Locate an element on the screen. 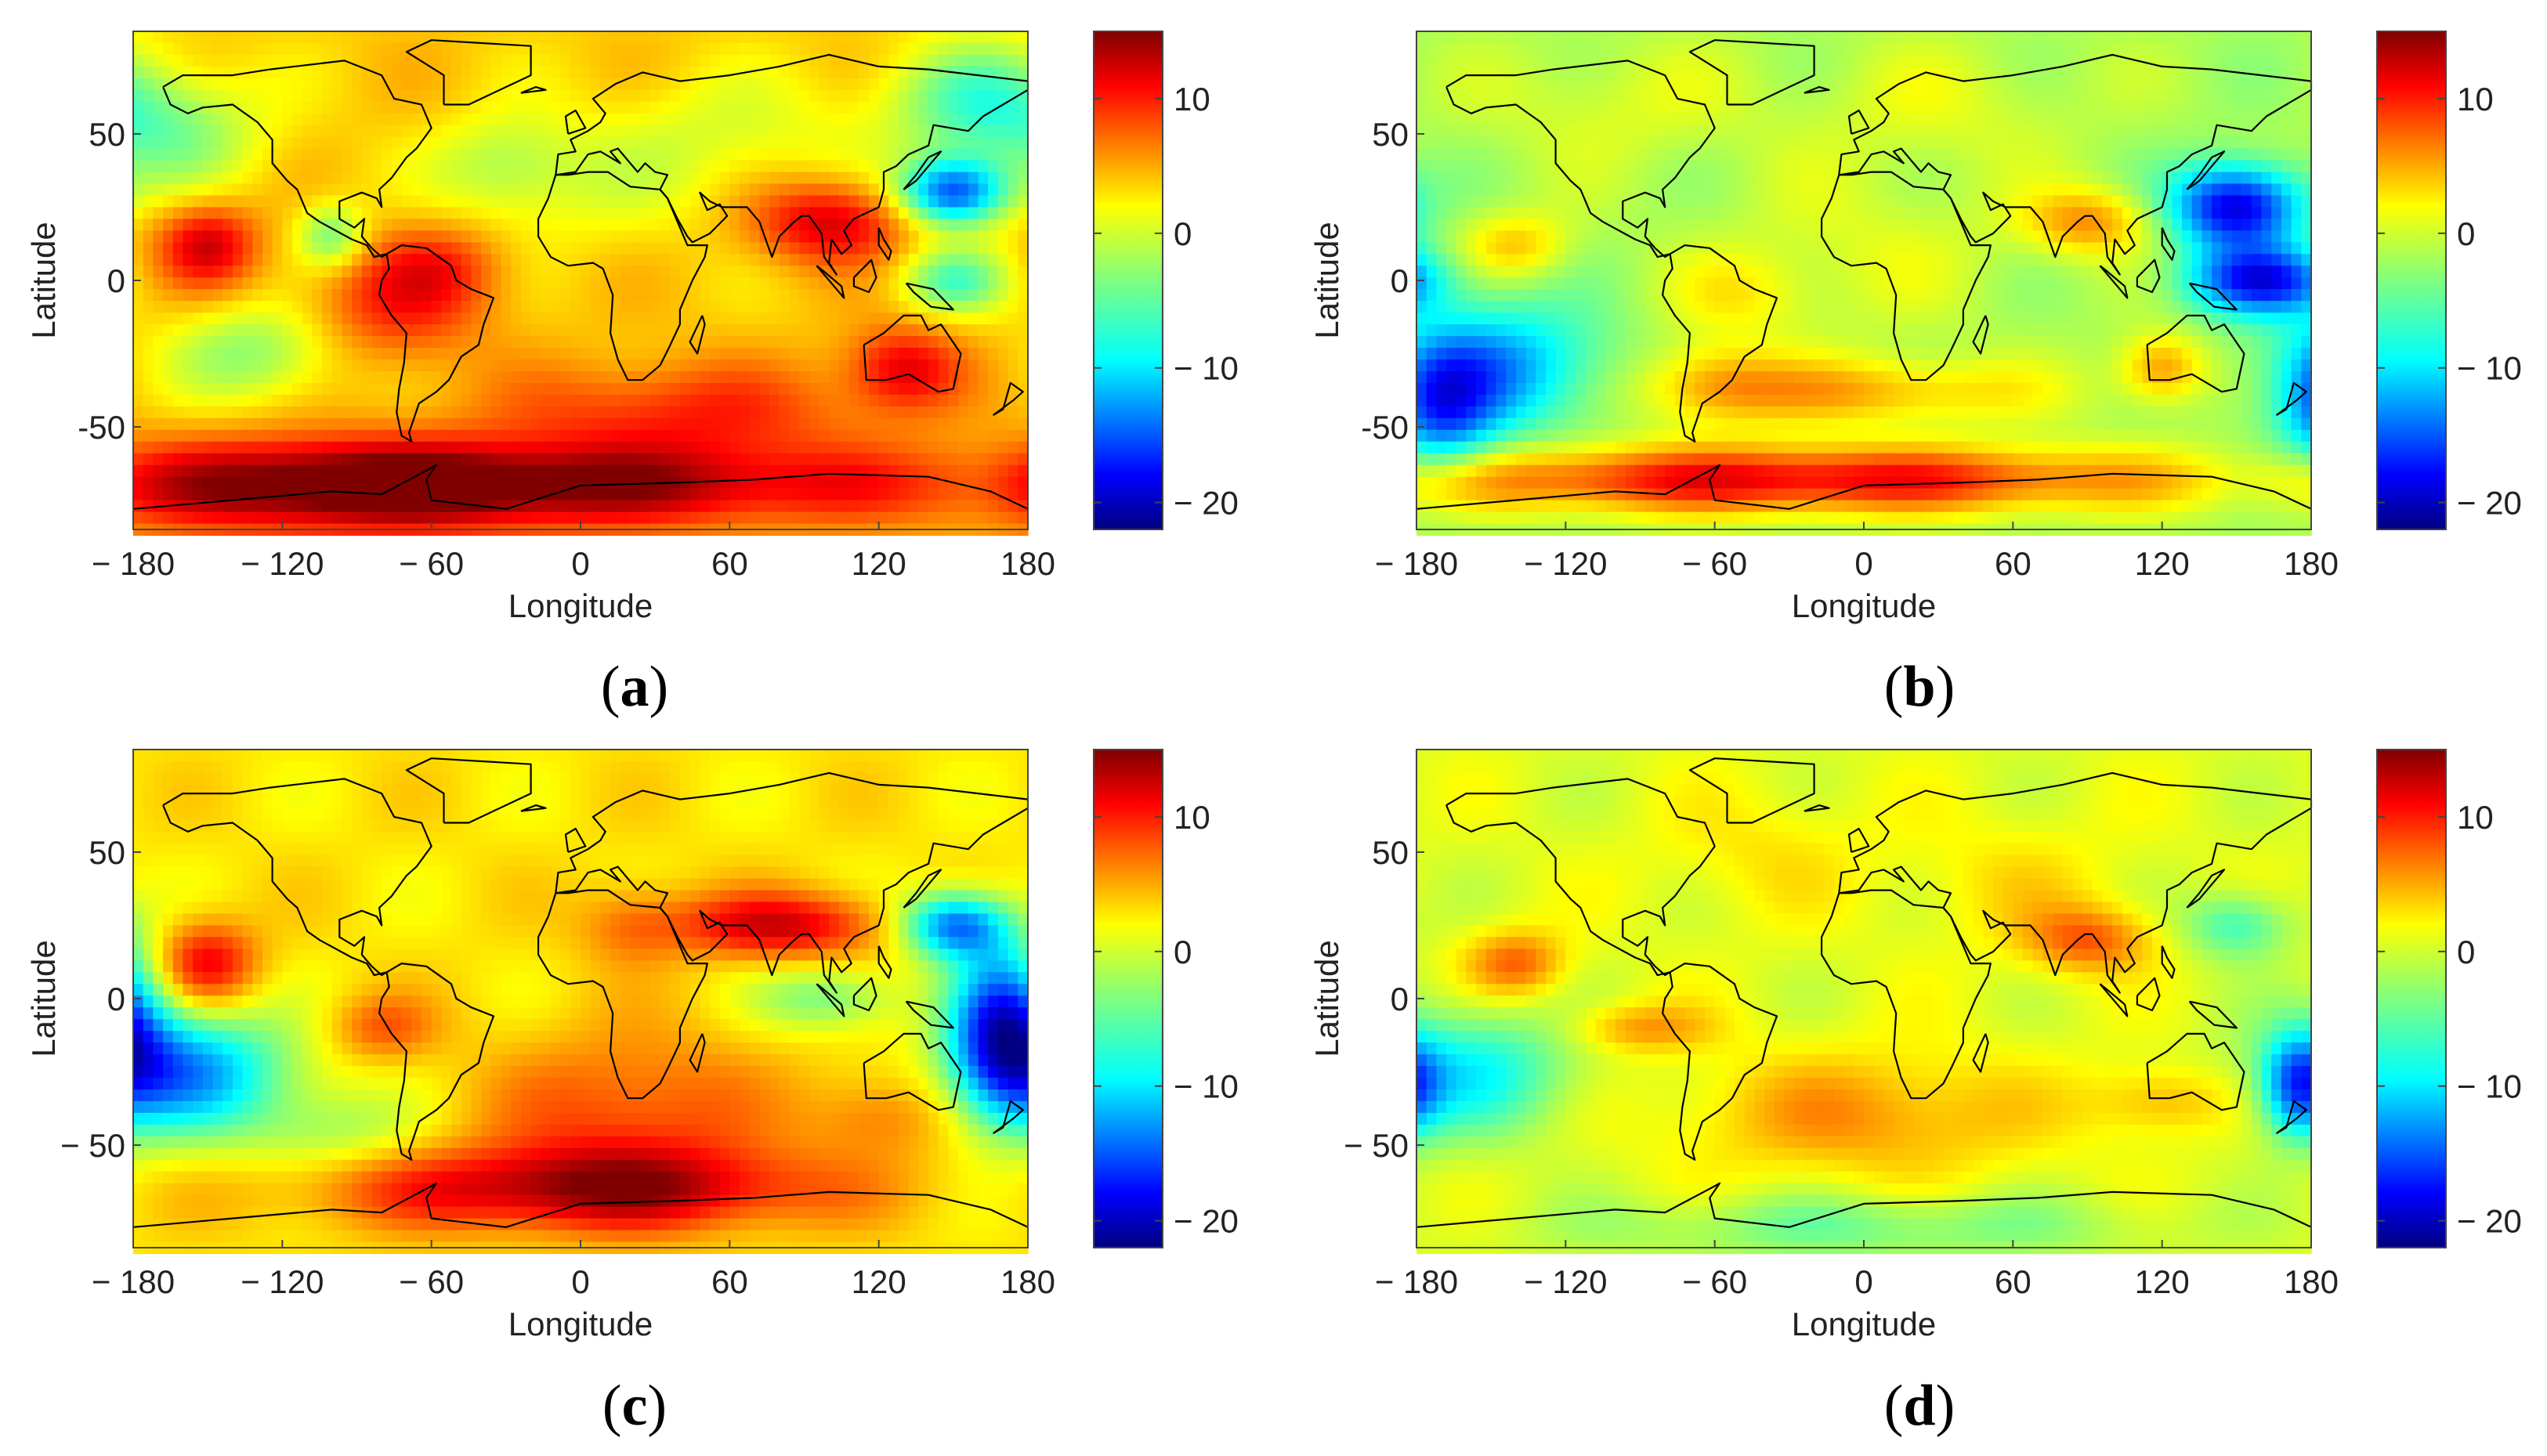  x-tick-label: − 60 is located at coordinates (431, 1281).